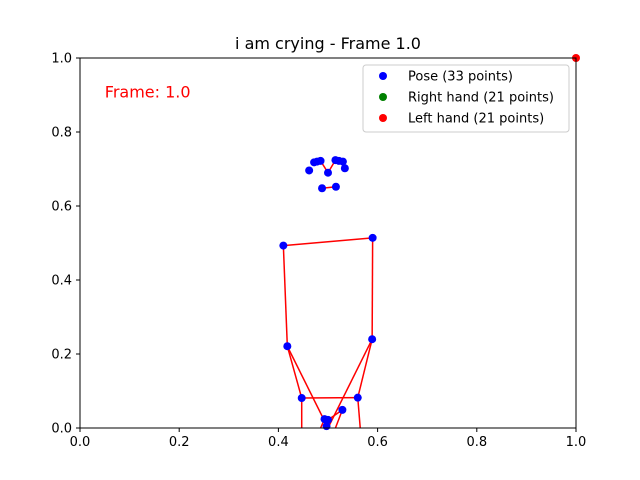 This screenshot has width=640, height=480. I want to click on y-tick-label: 0.6, so click(61, 207).